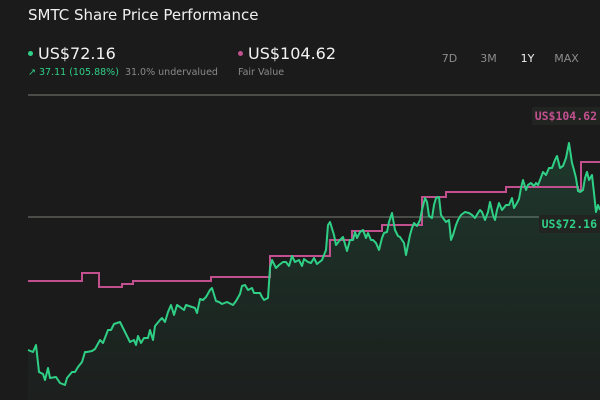 The width and height of the screenshot is (600, 400). I want to click on tab-7d: 7D, so click(449, 58).